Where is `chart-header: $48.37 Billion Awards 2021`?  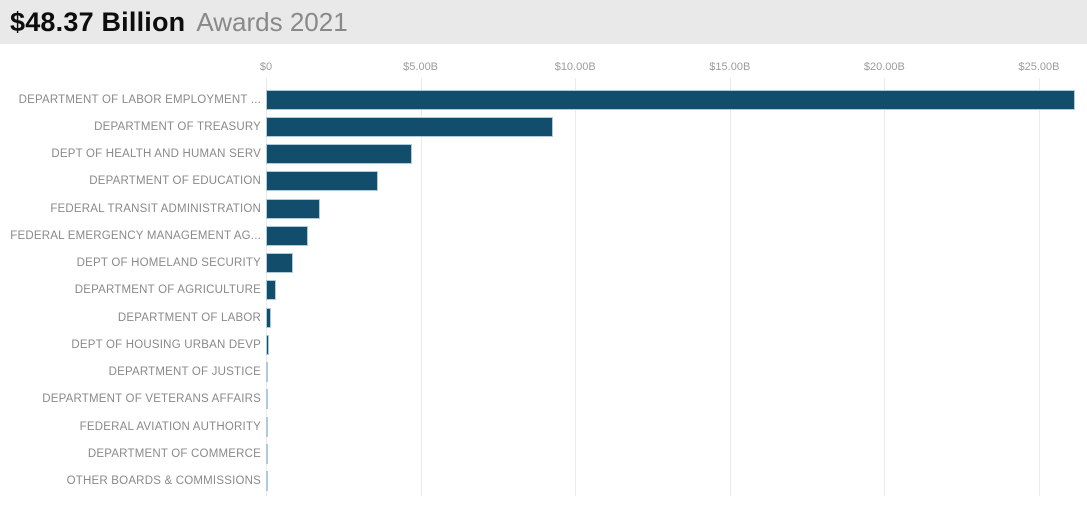
chart-header: $48.37 Billion Awards 2021 is located at coordinates (543, 22).